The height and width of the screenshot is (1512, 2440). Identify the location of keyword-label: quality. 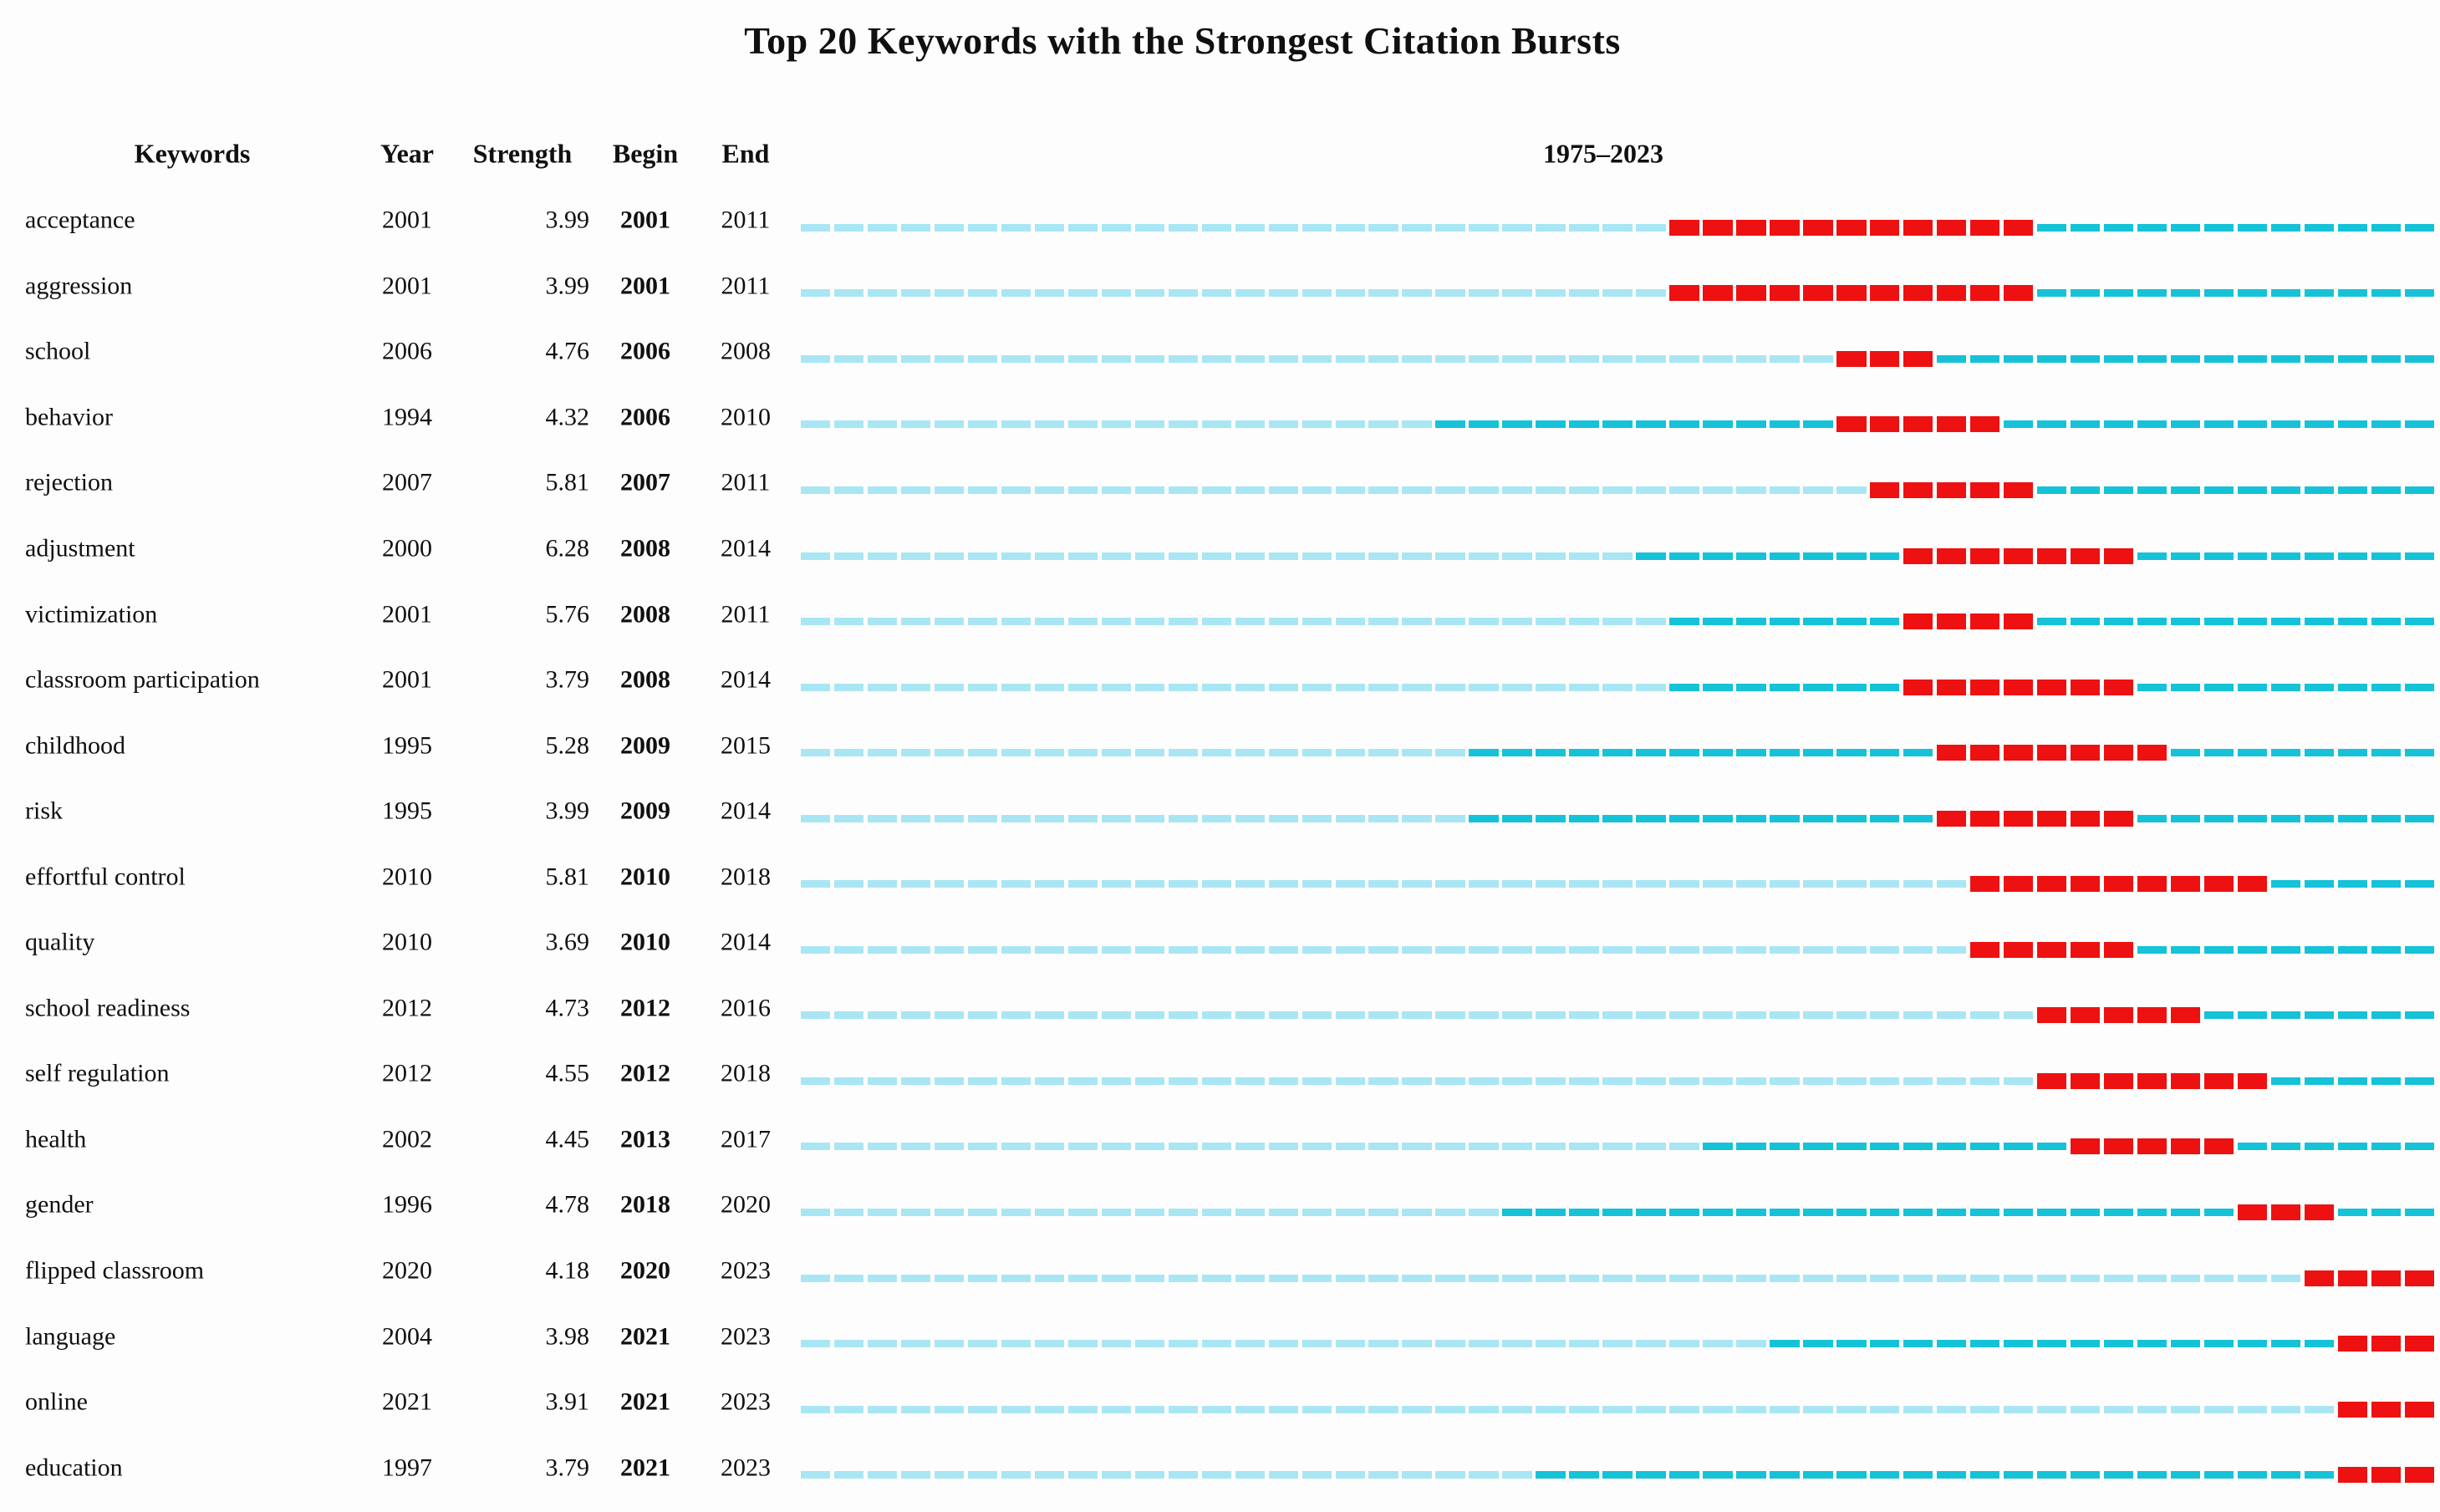
(60, 942).